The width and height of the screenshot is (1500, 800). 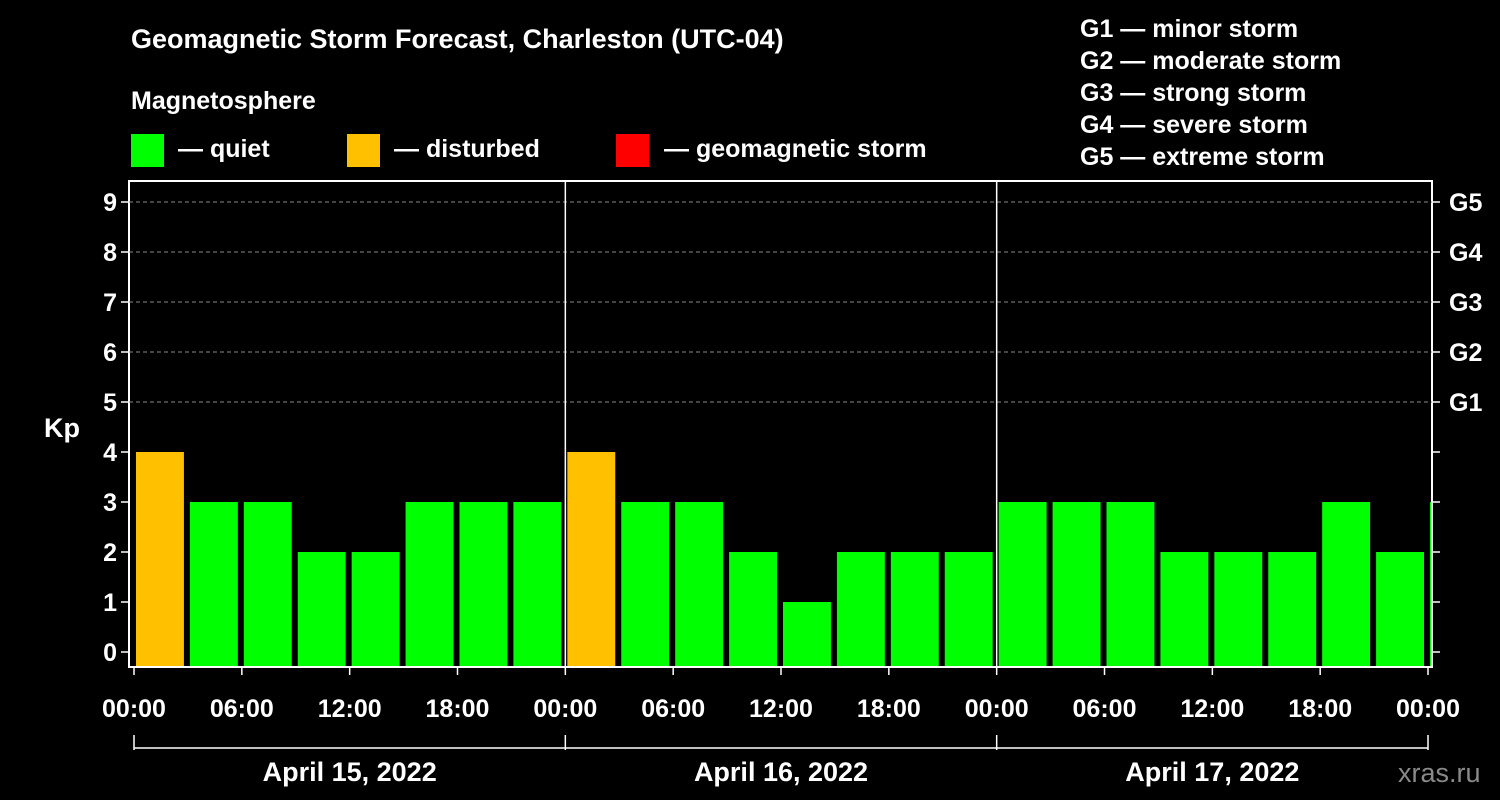 I want to click on storm-level-g1: G1 — minor storm, so click(x=1189, y=29).